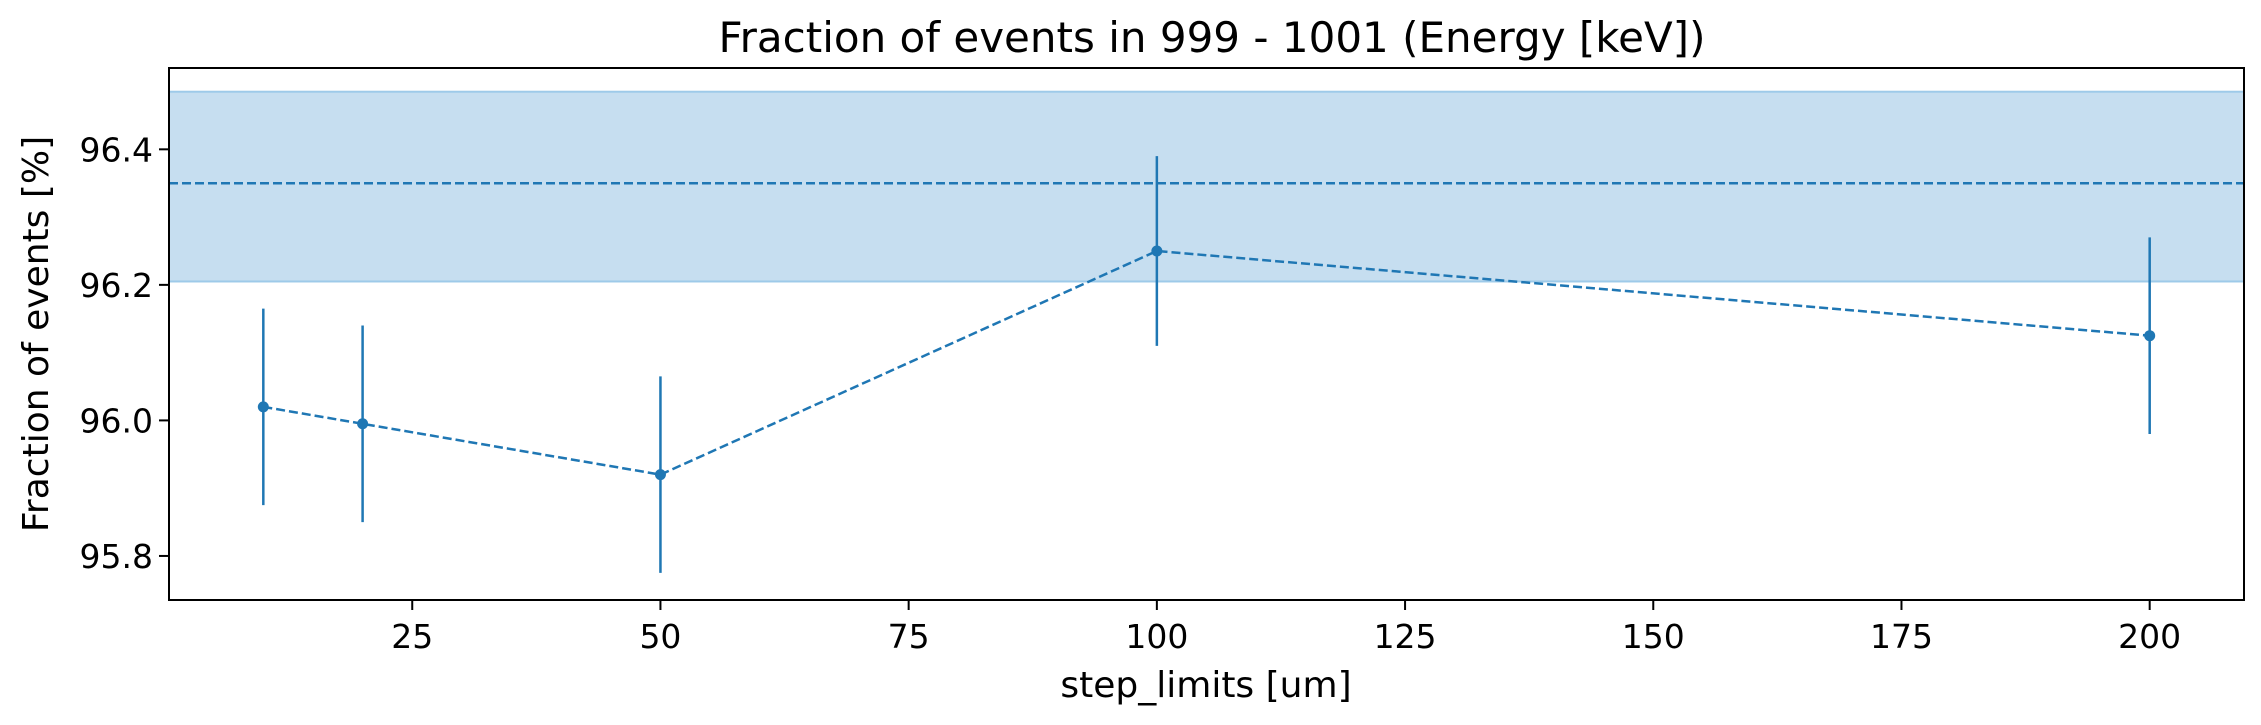  I want to click on x-tick-label: 25, so click(412, 636).